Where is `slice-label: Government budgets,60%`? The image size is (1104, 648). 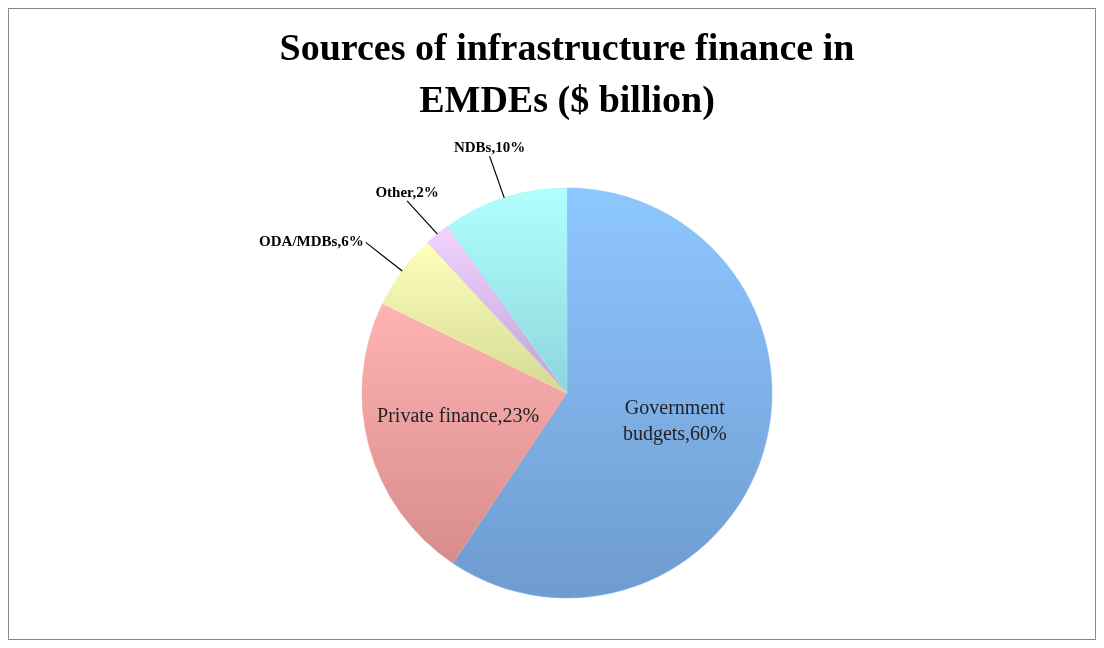
slice-label: Government budgets,60% is located at coordinates (674, 420).